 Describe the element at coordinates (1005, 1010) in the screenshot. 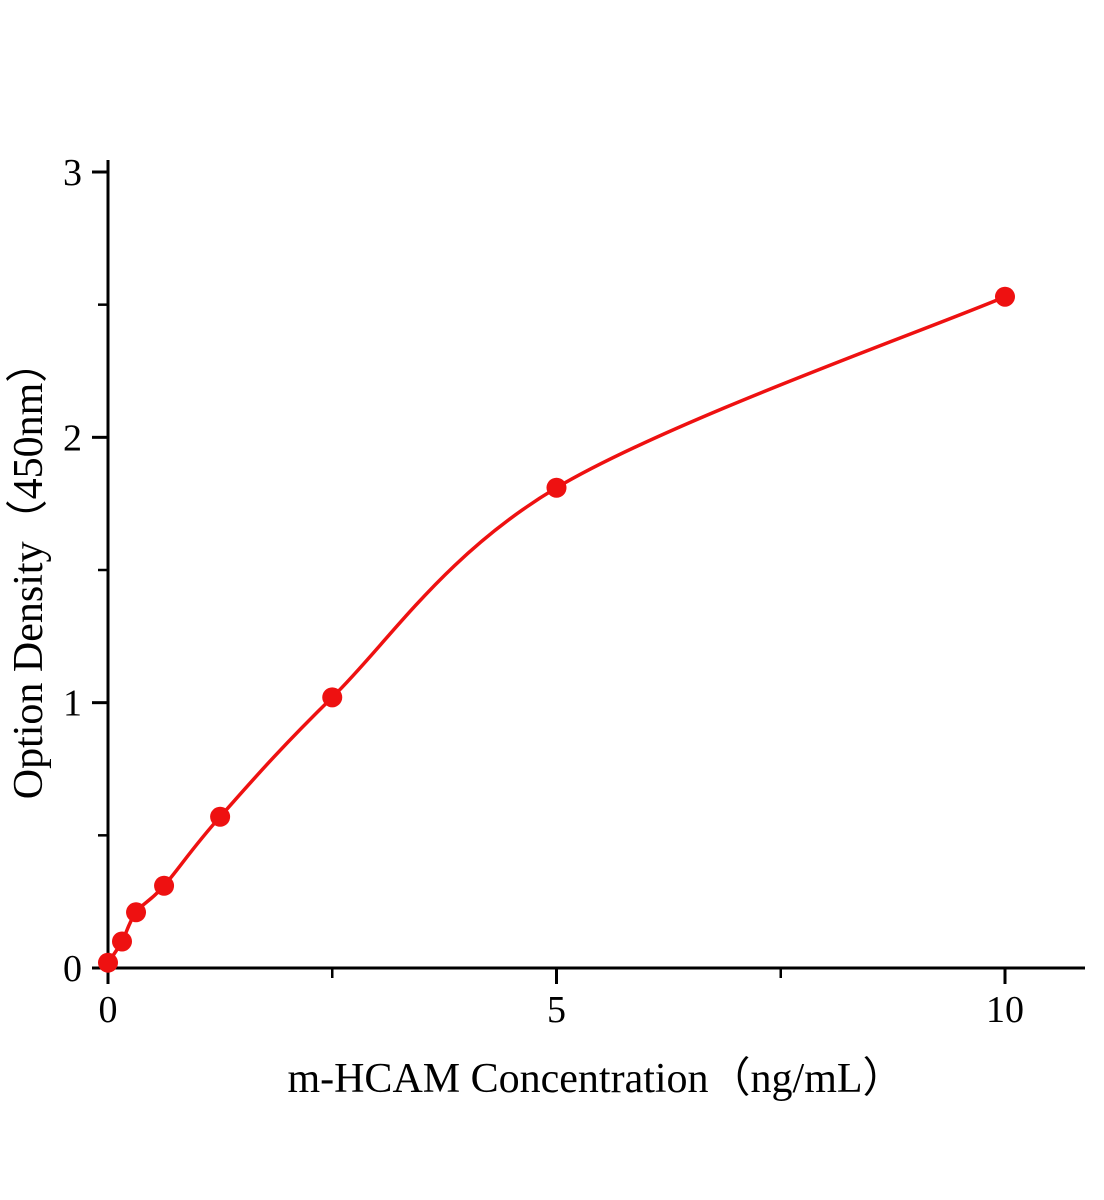

I see `x-tick-label: 10` at that location.